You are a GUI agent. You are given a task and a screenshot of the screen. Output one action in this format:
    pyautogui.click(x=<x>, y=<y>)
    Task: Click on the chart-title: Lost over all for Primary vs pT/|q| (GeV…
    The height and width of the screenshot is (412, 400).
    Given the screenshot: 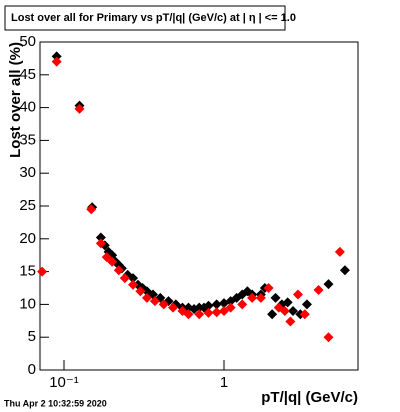 What is the action you would take?
    pyautogui.click(x=153, y=18)
    